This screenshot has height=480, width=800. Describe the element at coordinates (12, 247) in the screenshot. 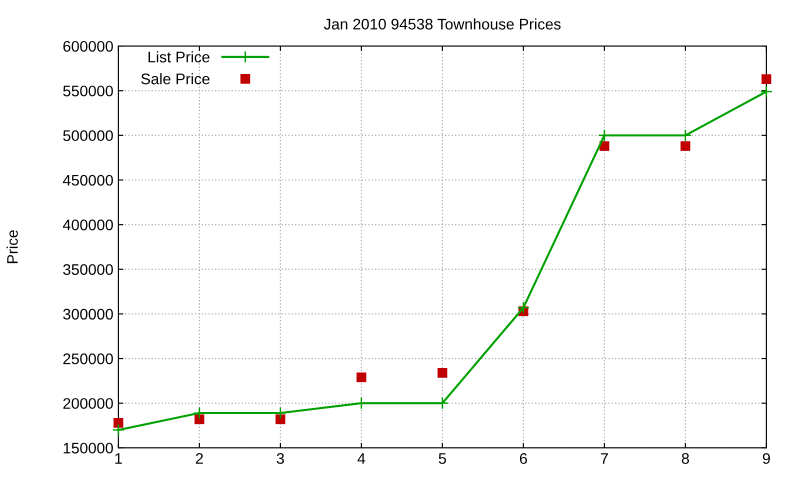

I see `y-axis-title: Price` at that location.